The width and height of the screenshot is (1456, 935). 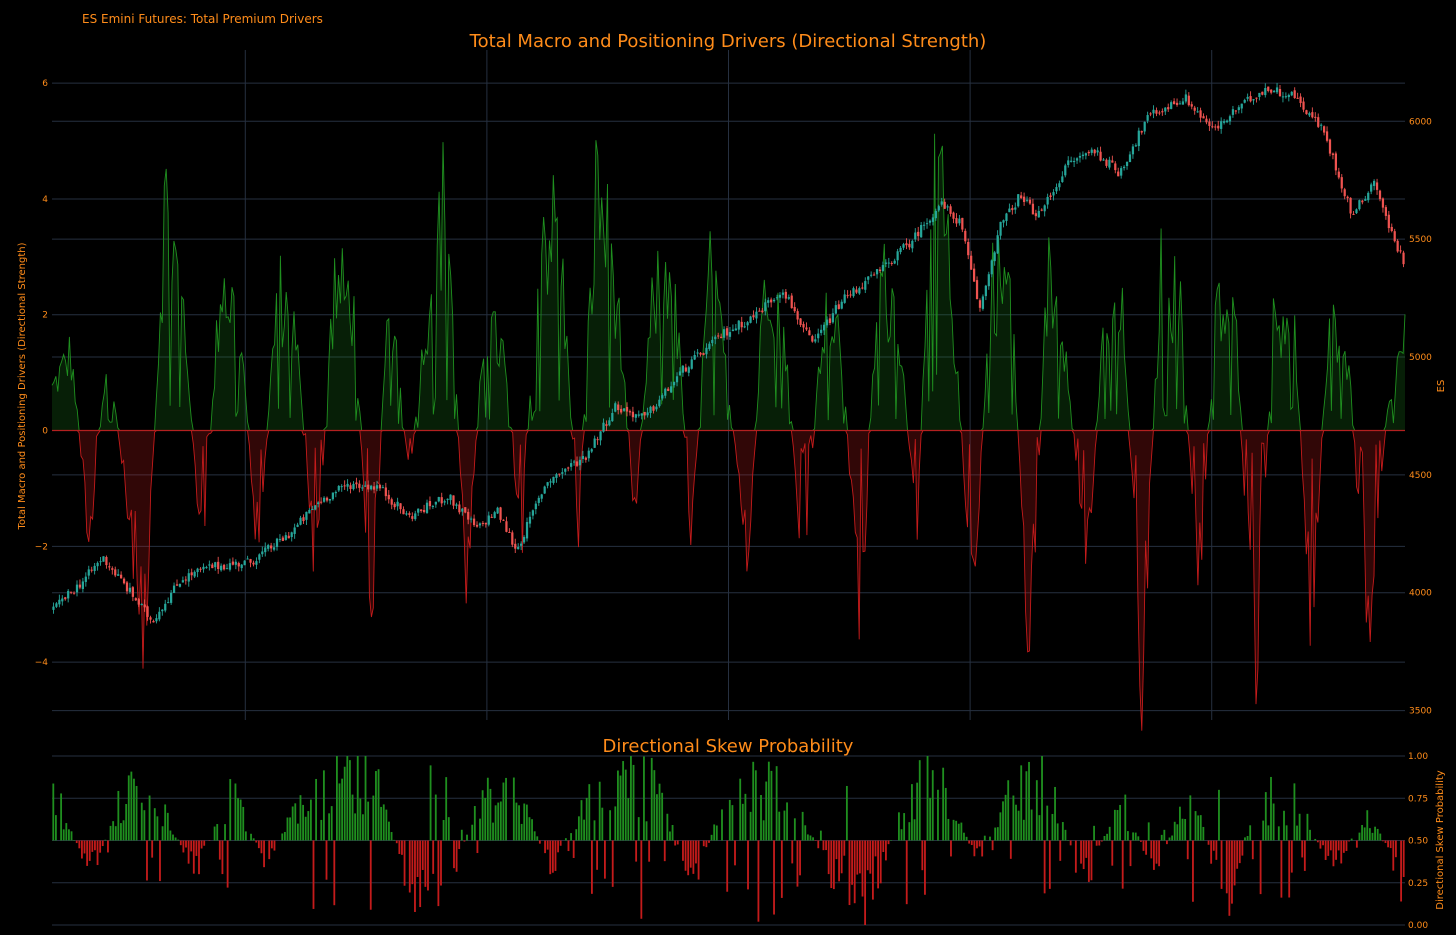 I want to click on bottom-y-axis-label: Directional Skew Probability, so click(x=1440, y=839).